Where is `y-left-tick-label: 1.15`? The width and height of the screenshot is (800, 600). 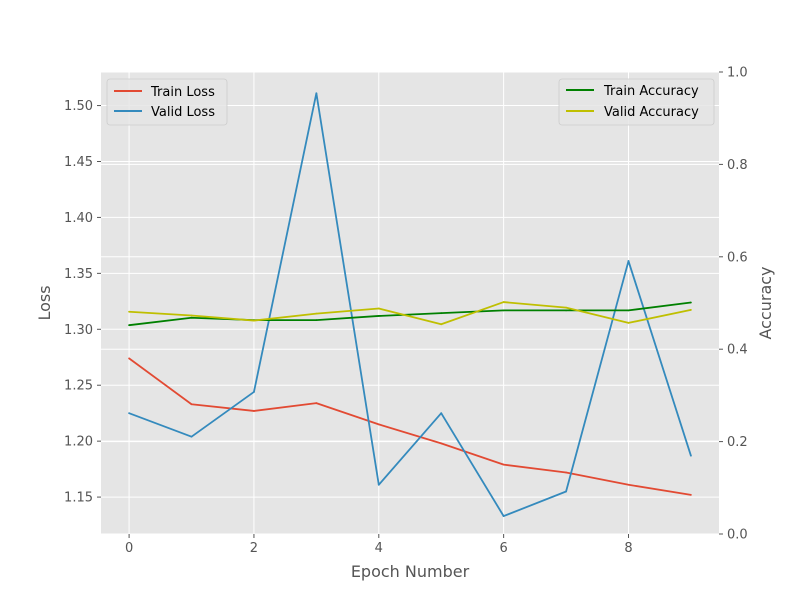 y-left-tick-label: 1.15 is located at coordinates (78, 498).